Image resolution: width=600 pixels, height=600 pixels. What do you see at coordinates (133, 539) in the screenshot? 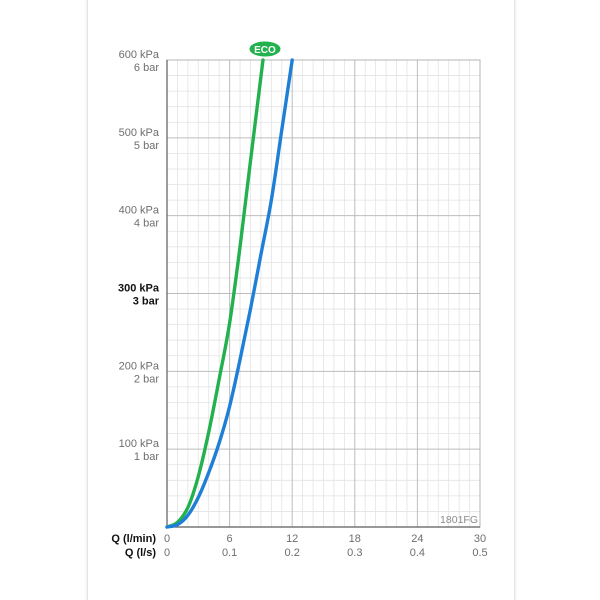
I see `x-axis-label-lmin: Q (l/min)` at bounding box center [133, 539].